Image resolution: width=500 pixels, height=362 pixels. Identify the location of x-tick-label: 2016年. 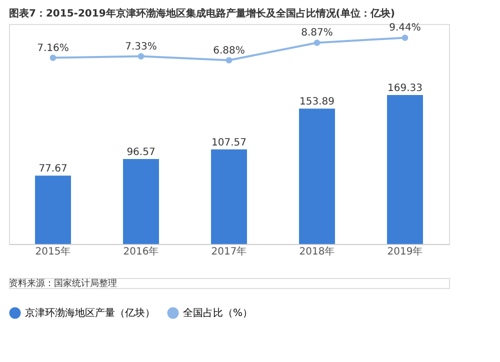
(141, 252).